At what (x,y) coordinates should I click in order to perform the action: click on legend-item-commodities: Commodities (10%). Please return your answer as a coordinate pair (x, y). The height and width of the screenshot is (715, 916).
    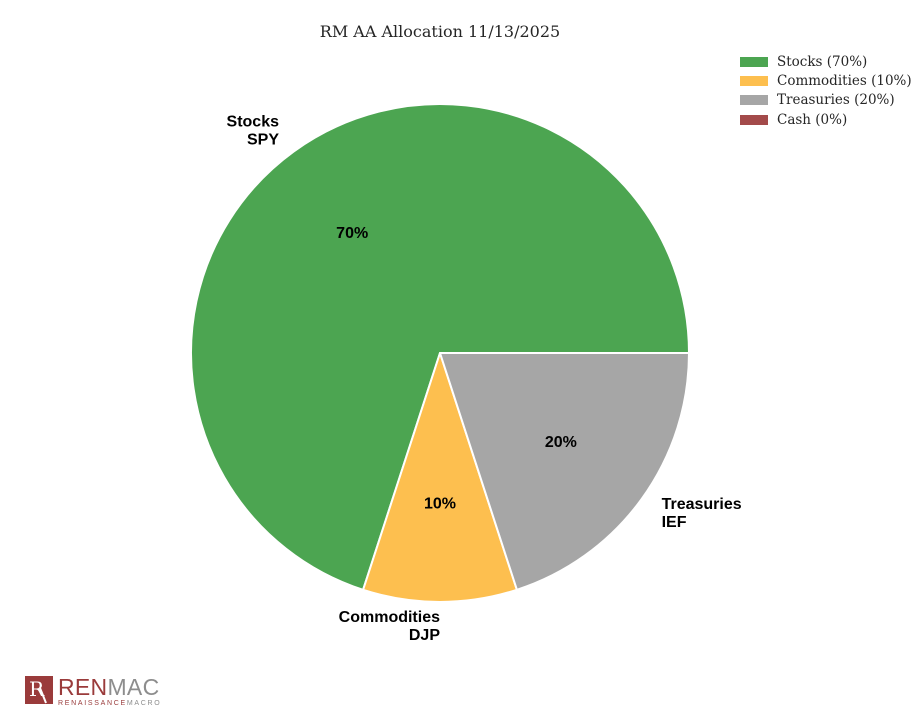
    Looking at the image, I should click on (826, 80).